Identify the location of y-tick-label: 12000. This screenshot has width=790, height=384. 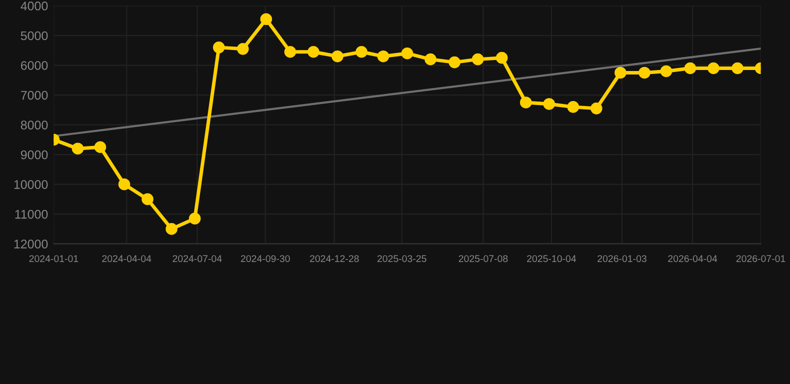
(31, 244).